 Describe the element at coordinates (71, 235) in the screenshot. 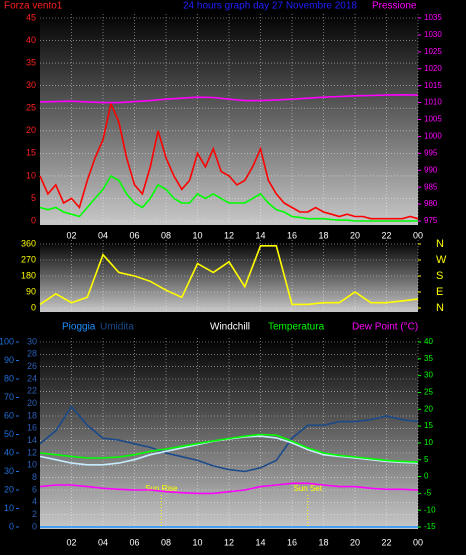

I see `x-tick-label: 02` at that location.